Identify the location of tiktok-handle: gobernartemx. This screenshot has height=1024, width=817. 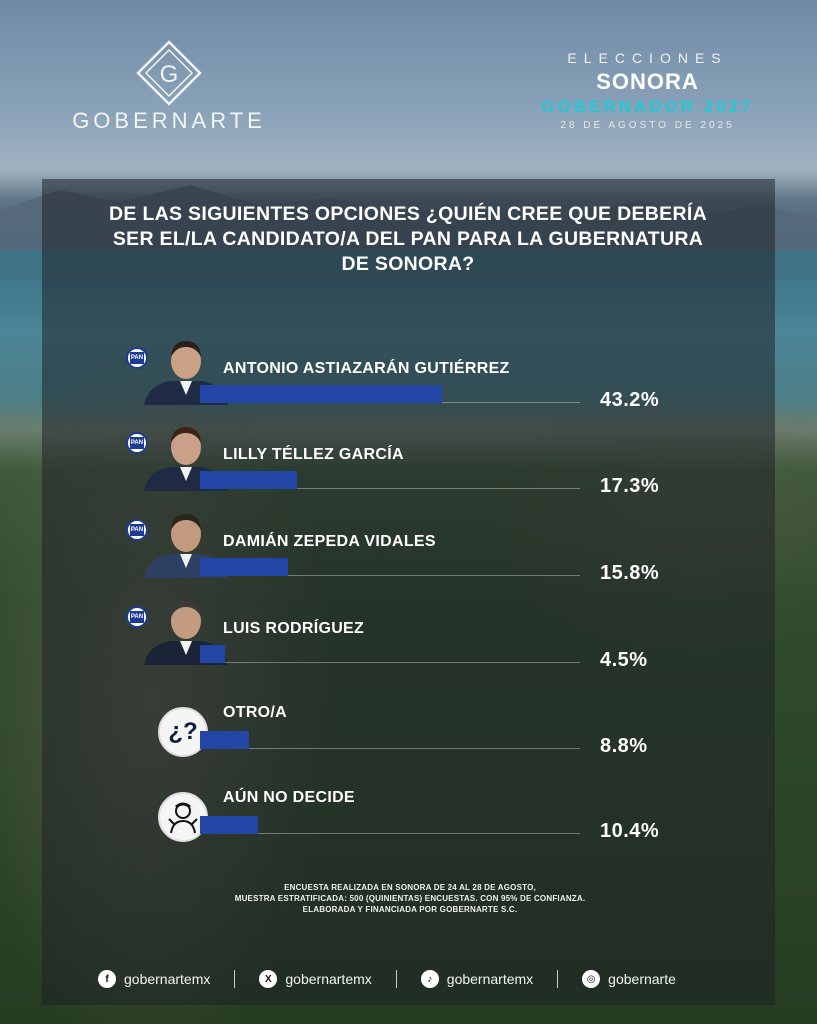
(490, 979).